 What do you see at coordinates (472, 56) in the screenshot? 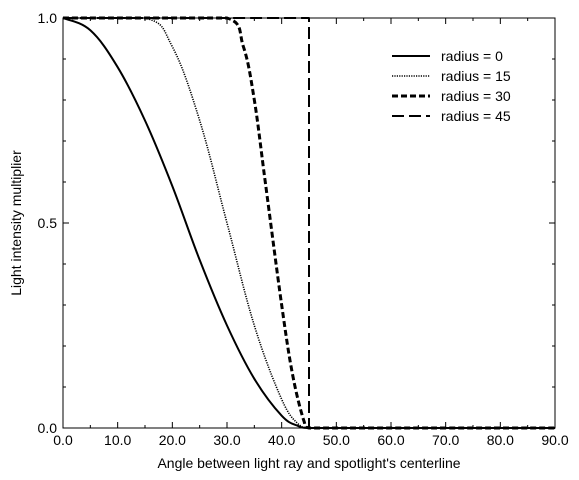
I see `legend-label: radius = 0` at bounding box center [472, 56].